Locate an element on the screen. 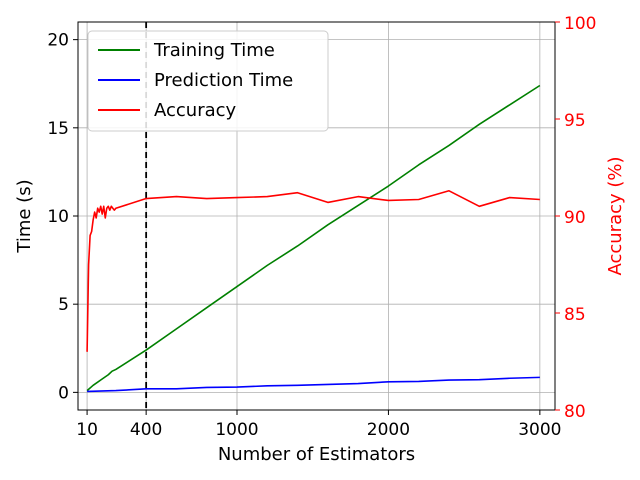  y-right-tick-label: 85 is located at coordinates (575, 315).